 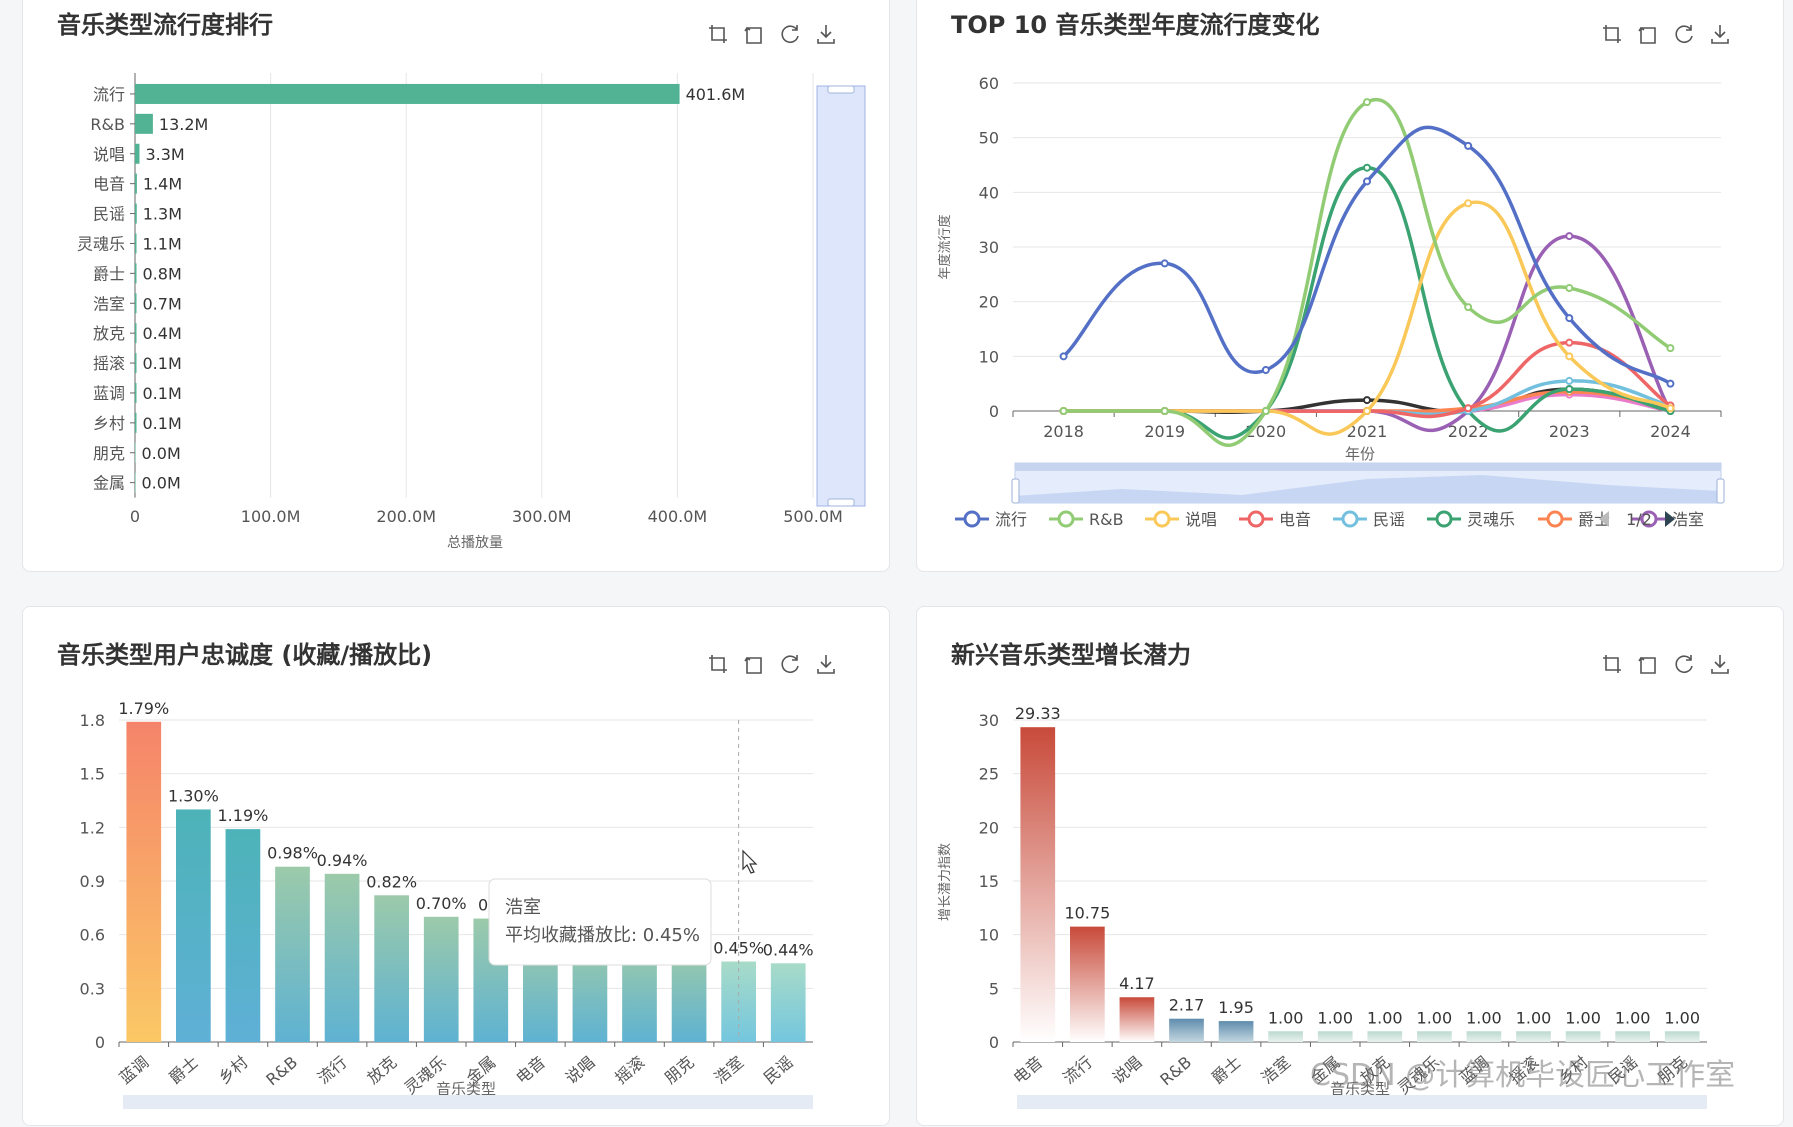 What do you see at coordinates (1181, 519) in the screenshot?
I see `legend-item: 说唱` at bounding box center [1181, 519].